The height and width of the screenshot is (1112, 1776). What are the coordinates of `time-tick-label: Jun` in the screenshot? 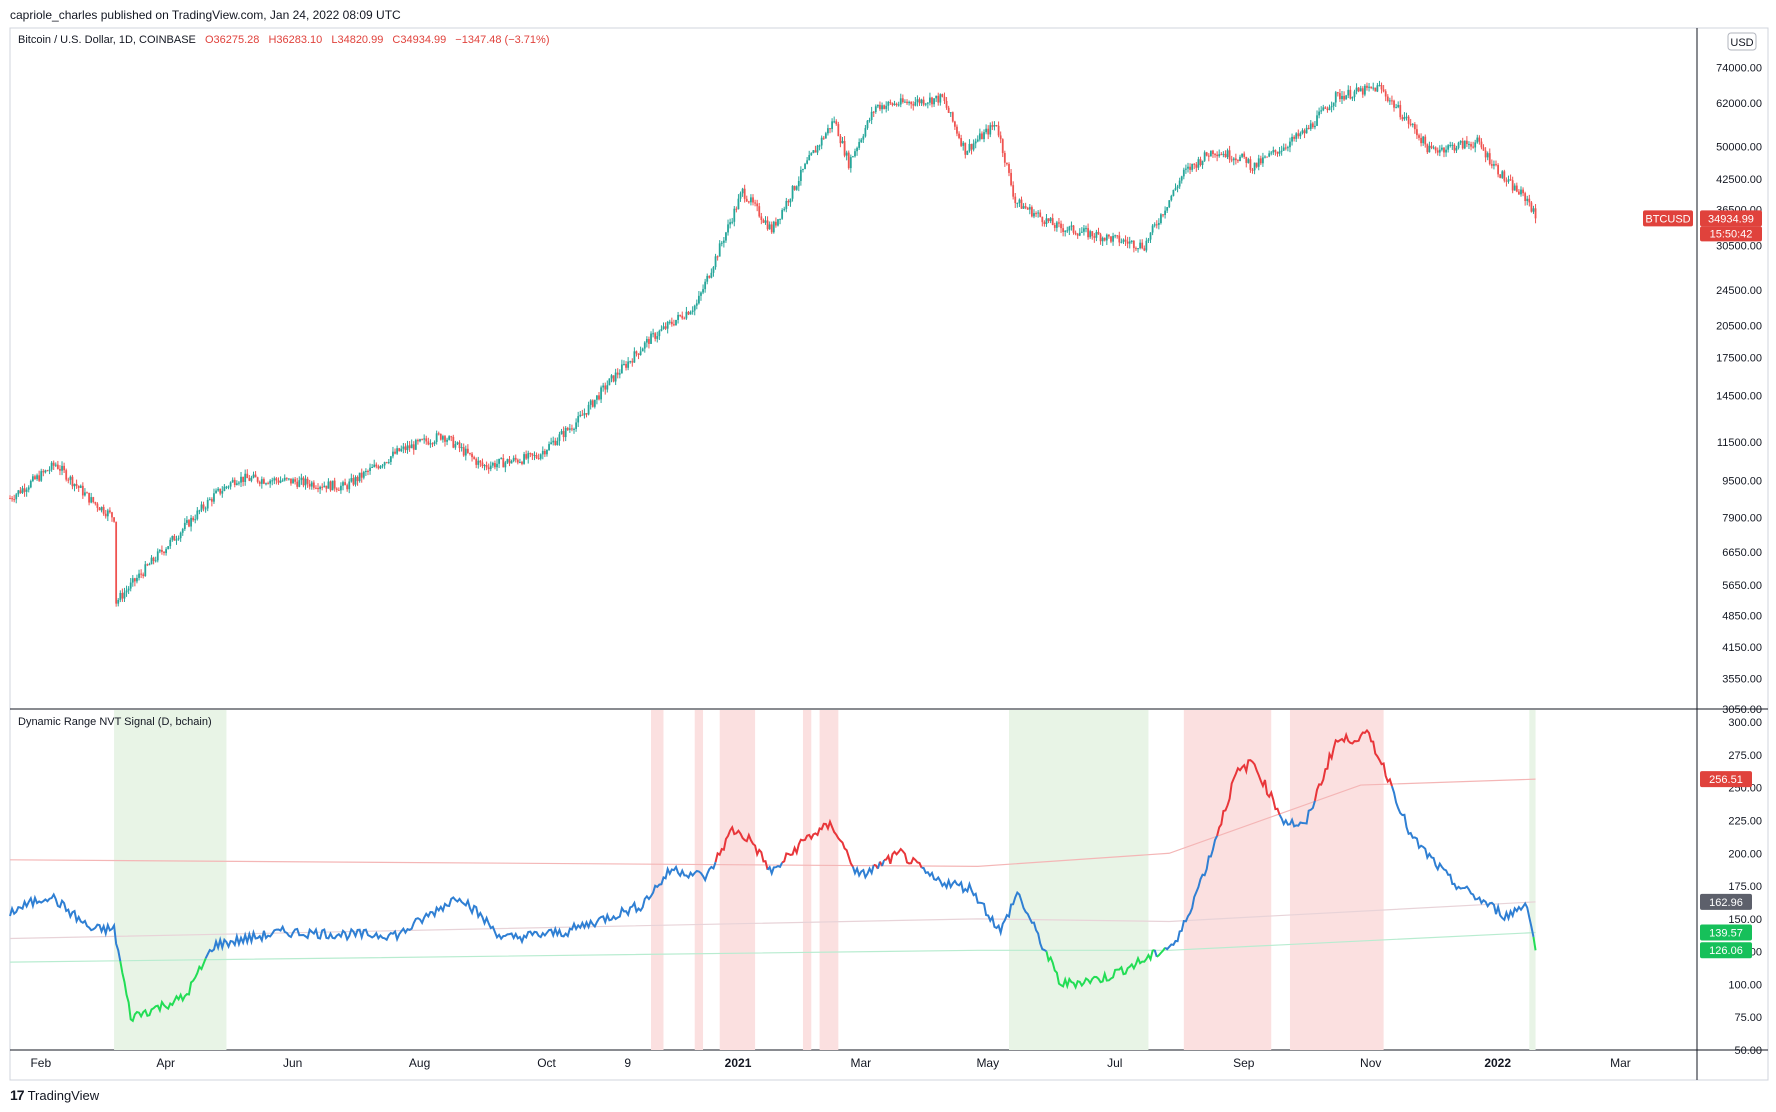 It's located at (292, 1063).